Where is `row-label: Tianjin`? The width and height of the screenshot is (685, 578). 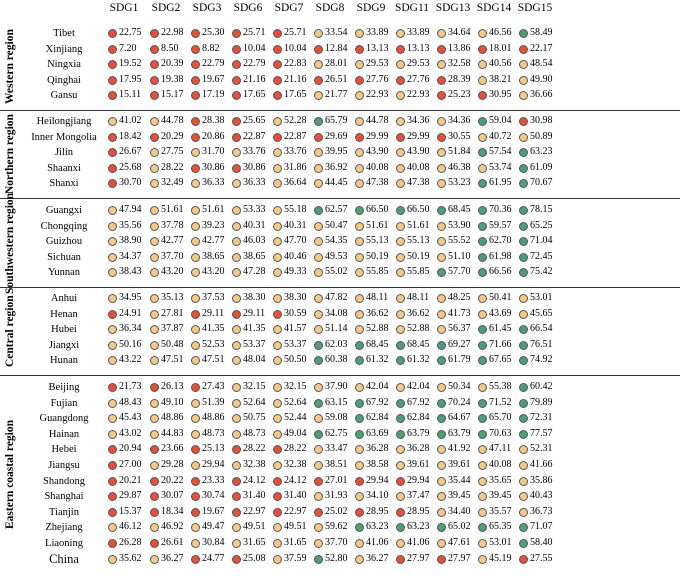 row-label: Tianjin is located at coordinates (64, 512).